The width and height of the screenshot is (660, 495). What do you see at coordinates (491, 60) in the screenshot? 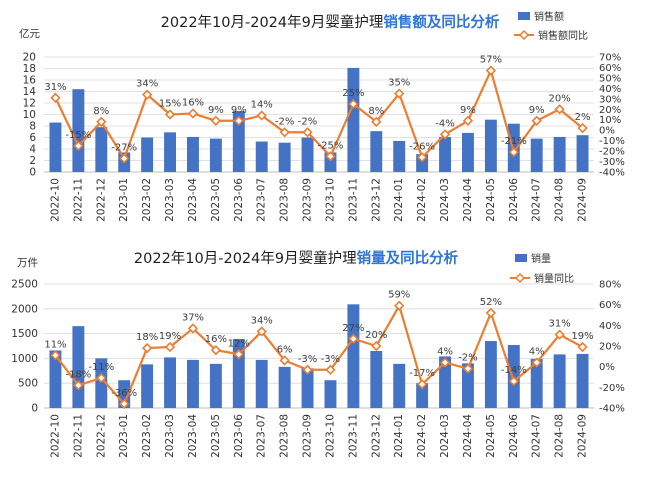
I see `chart-1-data-label: 57%` at bounding box center [491, 60].